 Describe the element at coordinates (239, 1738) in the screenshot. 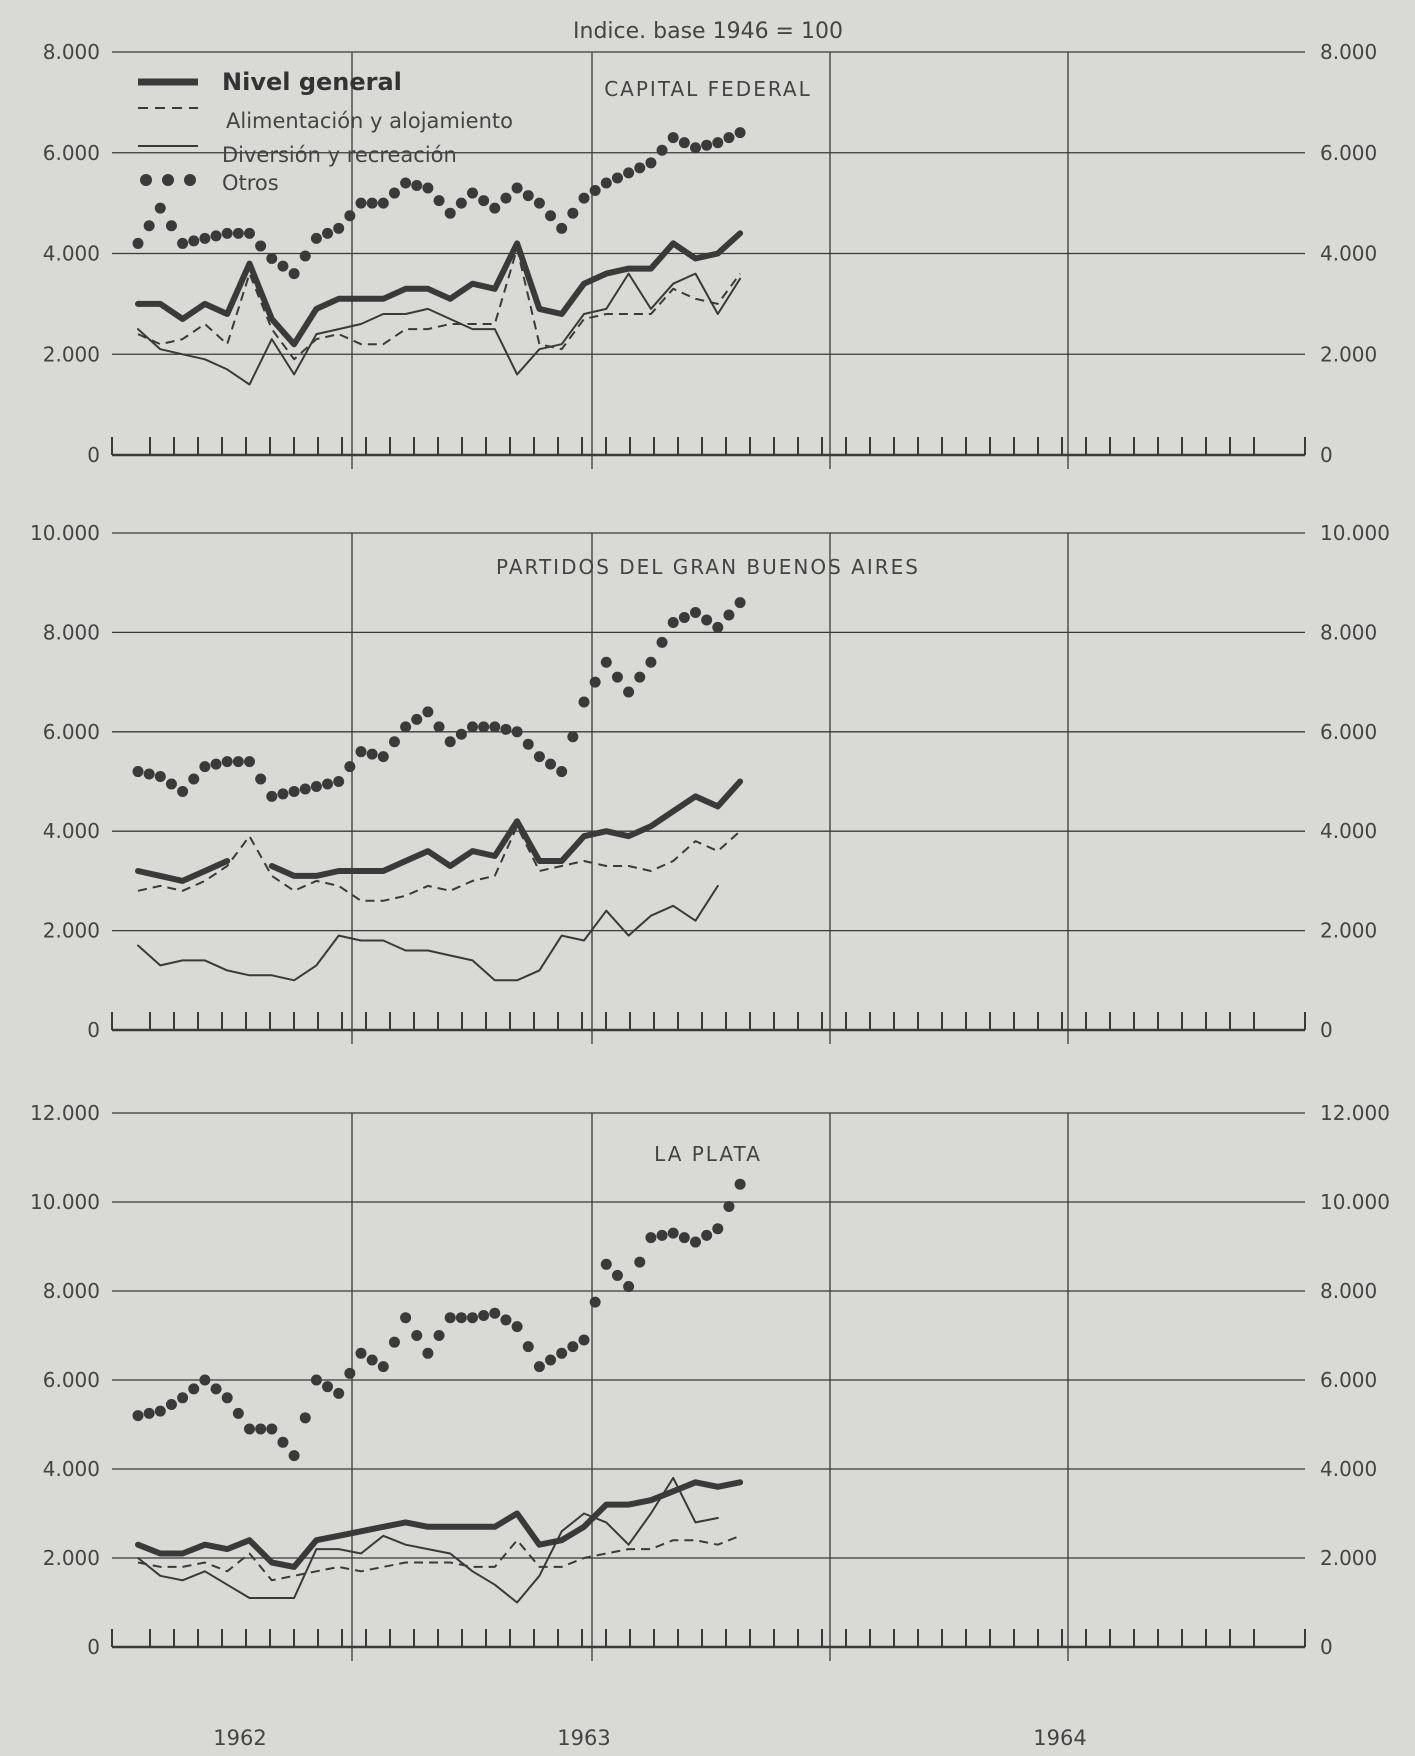

I see `year-label-1962: 1962` at that location.